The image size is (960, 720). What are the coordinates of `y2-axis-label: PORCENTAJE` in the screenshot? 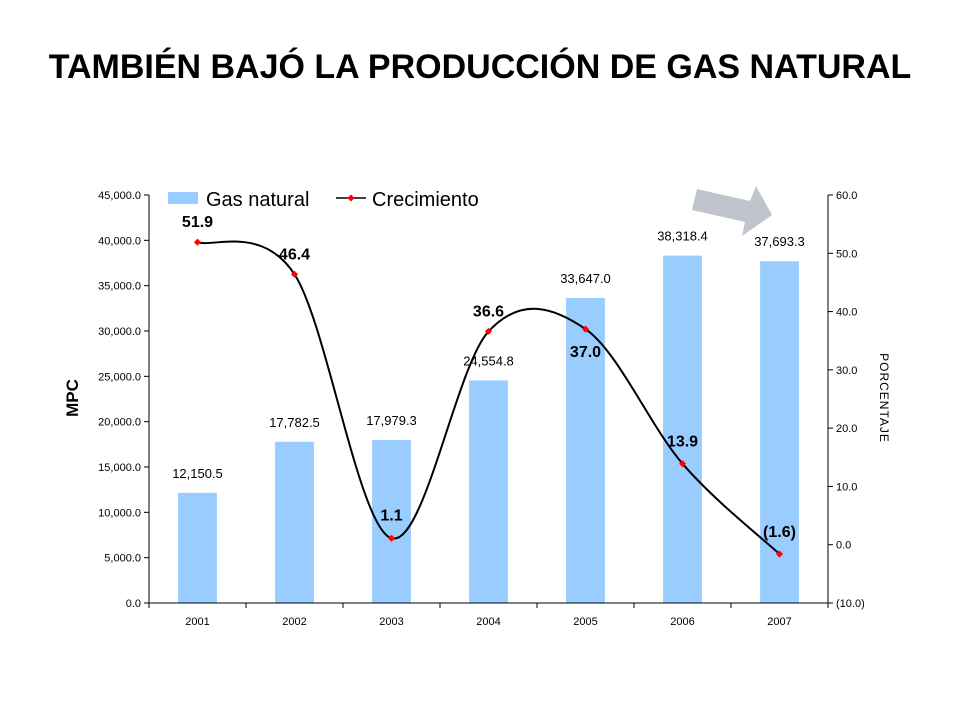 It's located at (884, 398).